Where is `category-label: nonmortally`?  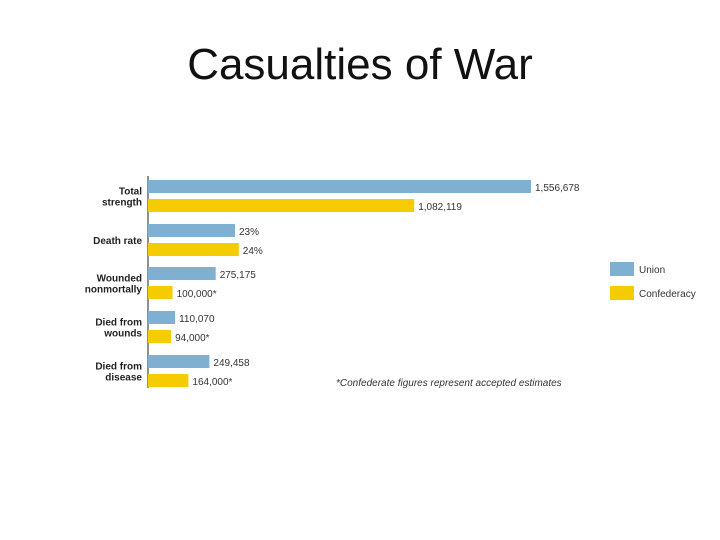
category-label: nonmortally is located at coordinates (114, 290).